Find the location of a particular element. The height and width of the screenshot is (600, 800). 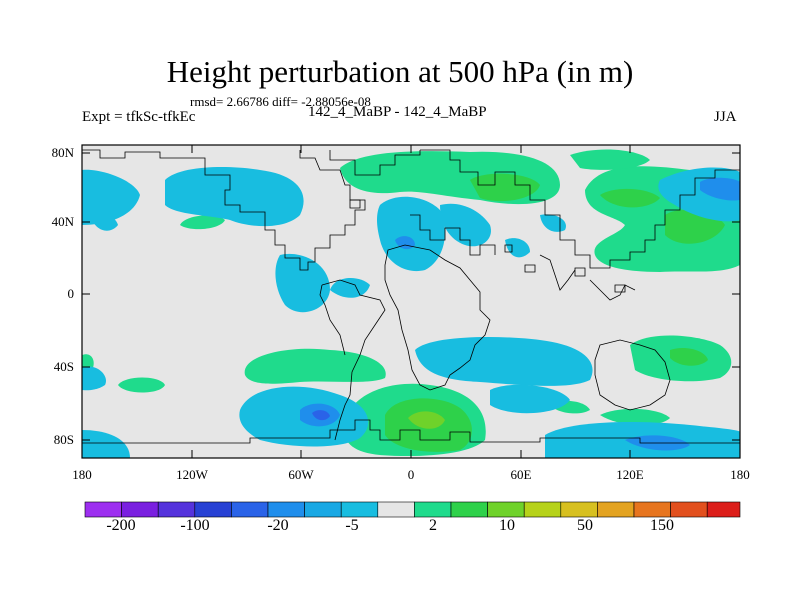

peak-positive-region is located at coordinates (426, 420).